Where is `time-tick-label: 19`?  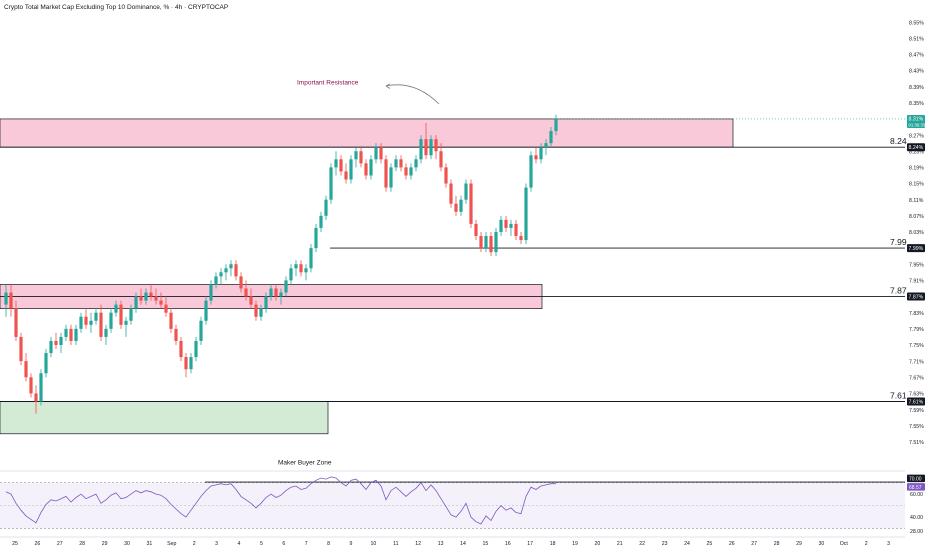 time-tick-label: 19 is located at coordinates (575, 544).